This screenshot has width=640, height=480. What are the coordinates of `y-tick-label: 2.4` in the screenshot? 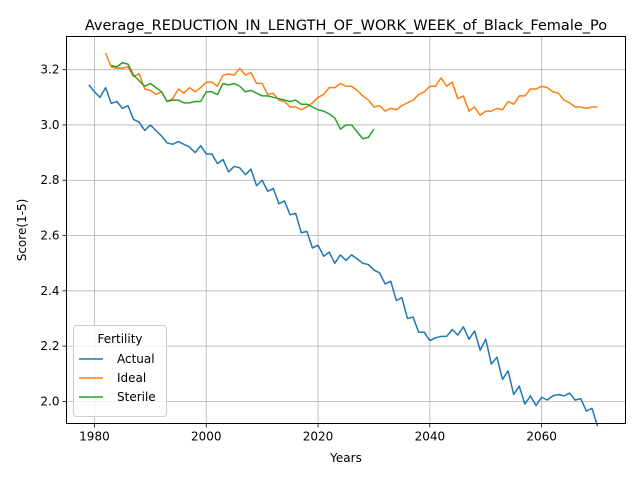 It's located at (49, 291).